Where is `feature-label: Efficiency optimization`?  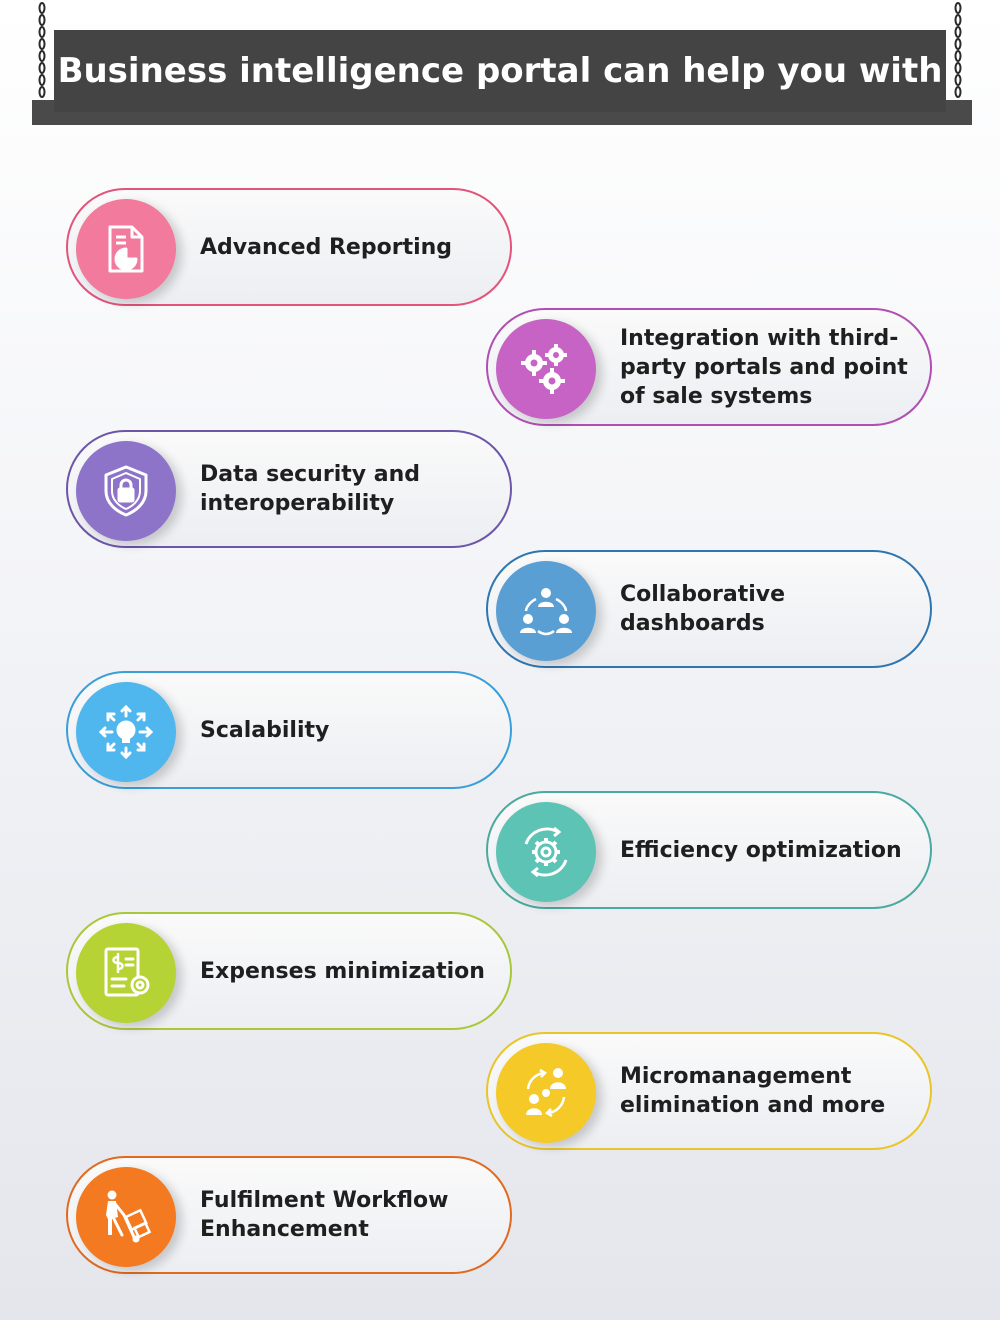 feature-label: Efficiency optimization is located at coordinates (761, 850).